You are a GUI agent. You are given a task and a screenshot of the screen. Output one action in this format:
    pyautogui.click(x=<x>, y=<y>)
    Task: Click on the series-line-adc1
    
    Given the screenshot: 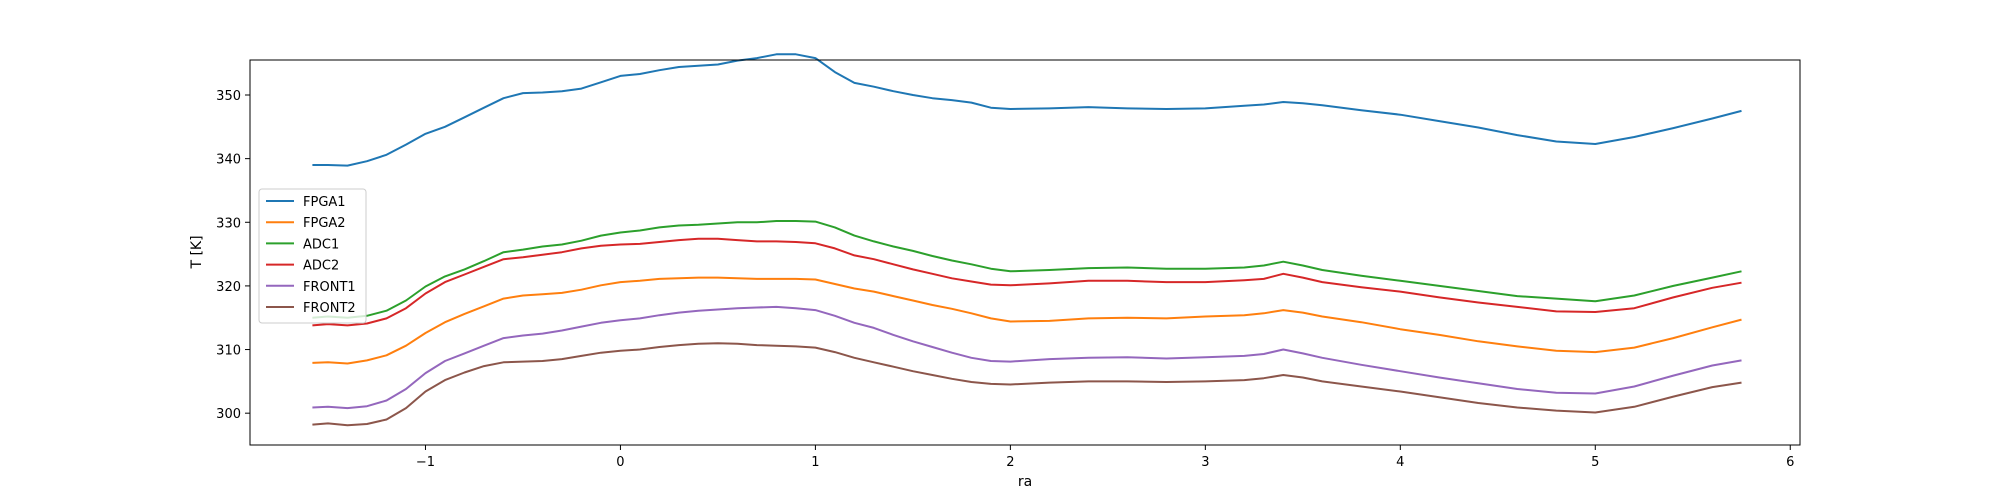 What is the action you would take?
    pyautogui.click(x=1027, y=269)
    